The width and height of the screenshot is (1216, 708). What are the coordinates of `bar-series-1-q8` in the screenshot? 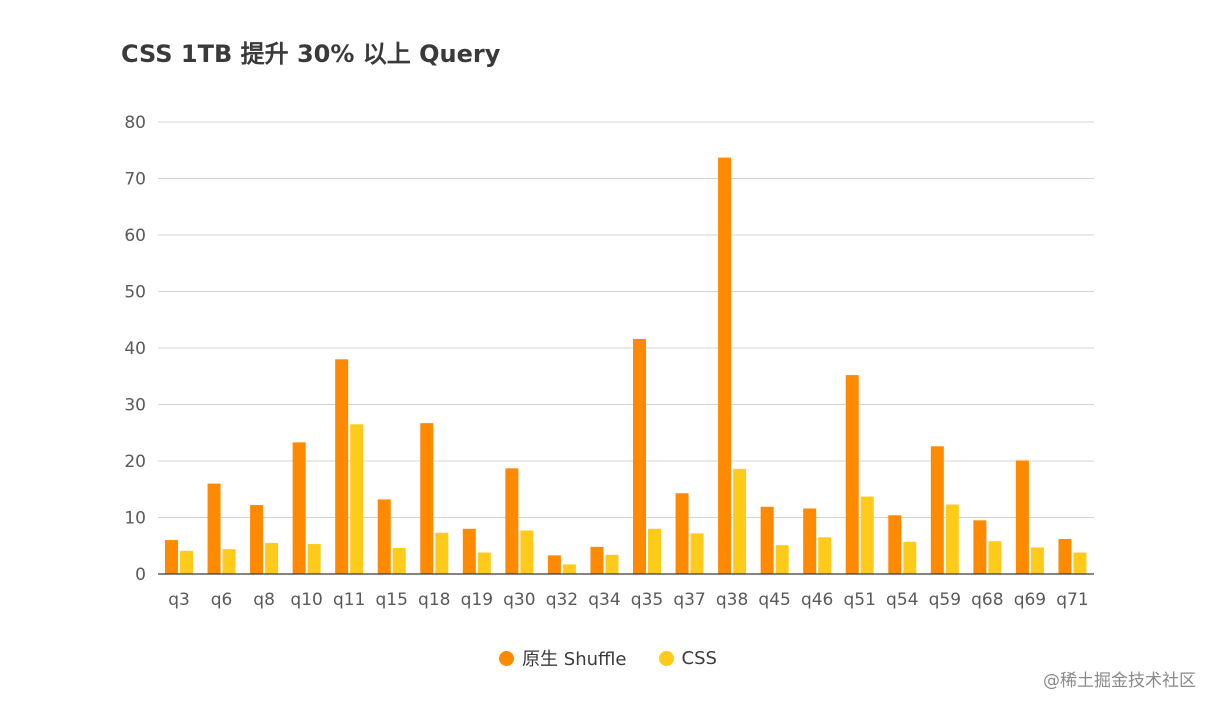 It's located at (257, 539).